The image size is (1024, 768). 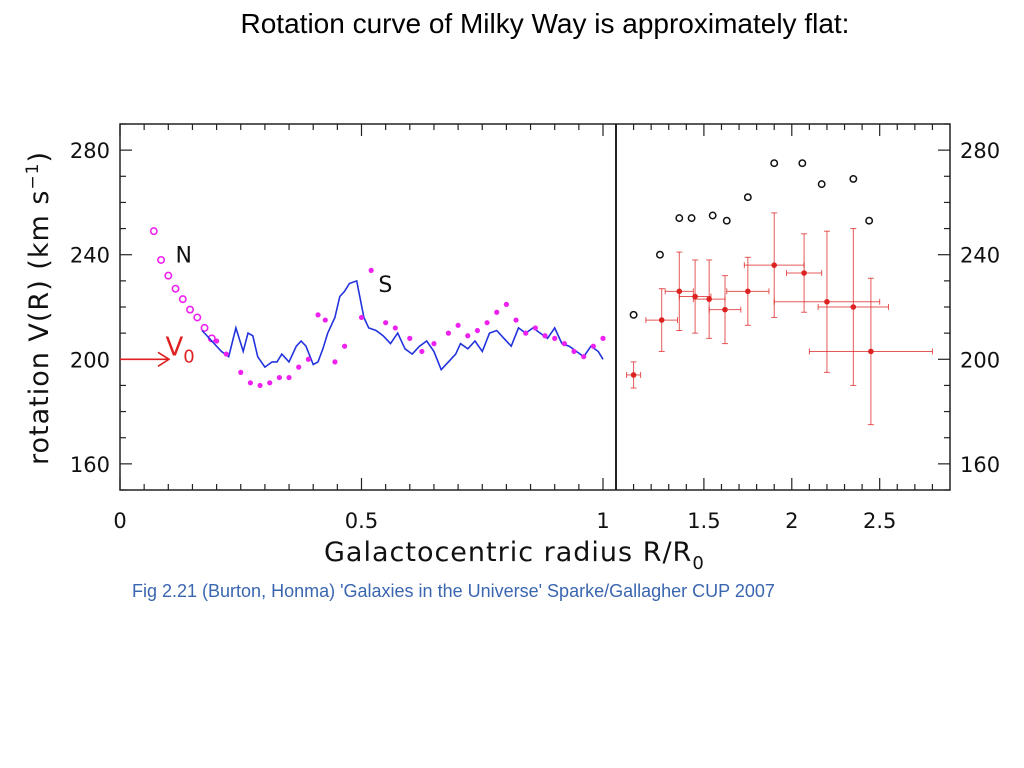 I want to click on y-tick-label-left: 280, so click(x=90, y=151).